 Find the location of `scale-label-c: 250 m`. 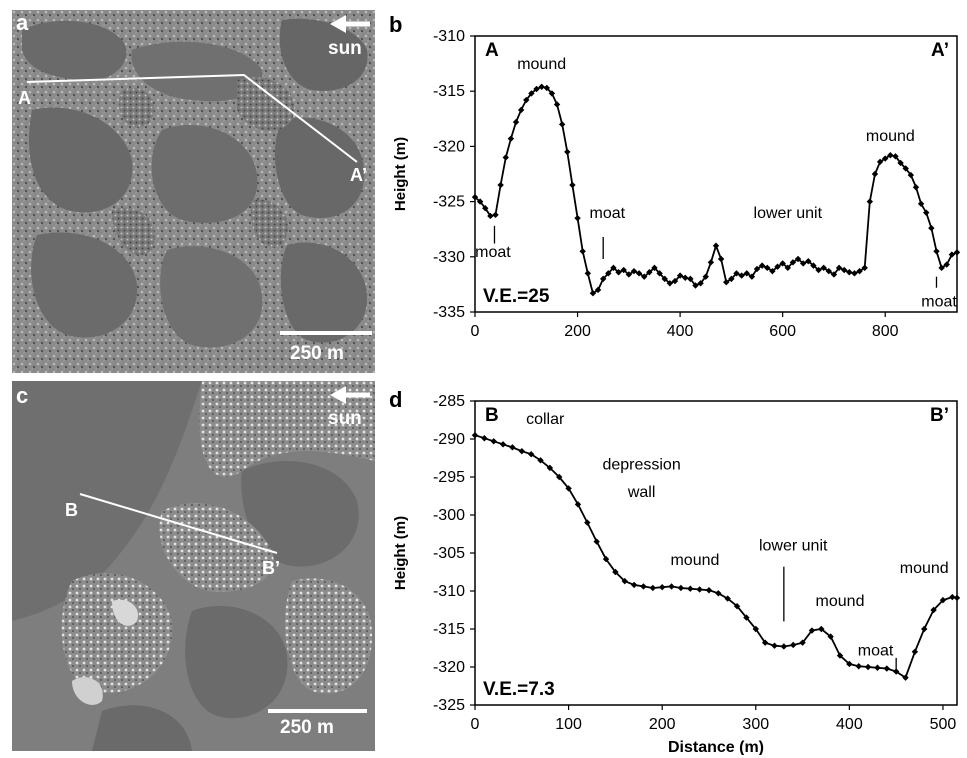

scale-label-c: 250 m is located at coordinates (307, 727).